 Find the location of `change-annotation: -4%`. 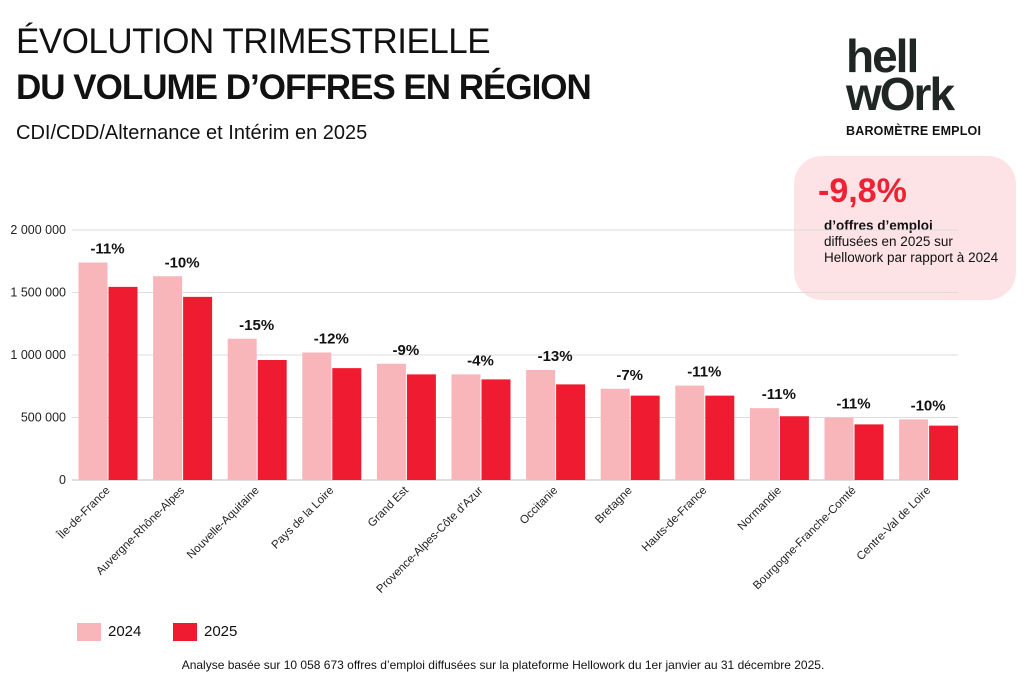

change-annotation: -4% is located at coordinates (480, 360).